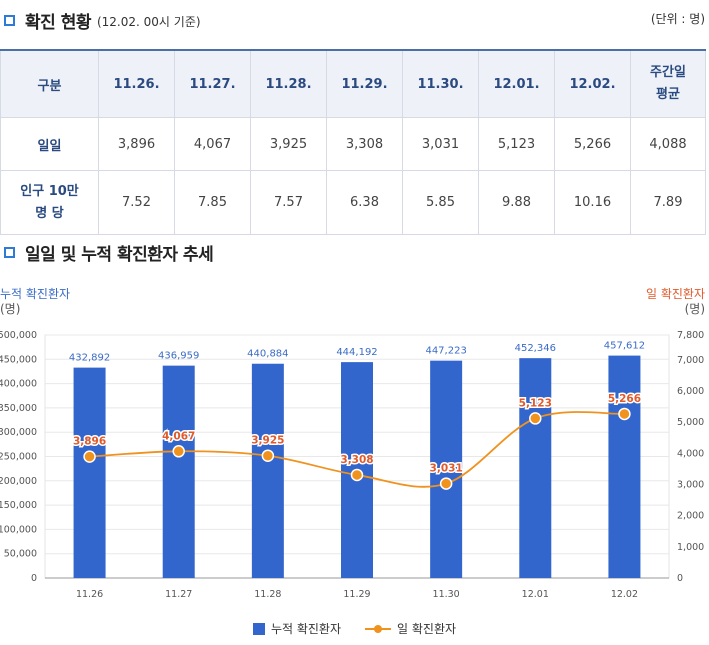 This screenshot has width=709, height=645. What do you see at coordinates (267, 354) in the screenshot?
I see `bar-data-label: 440,884` at bounding box center [267, 354].